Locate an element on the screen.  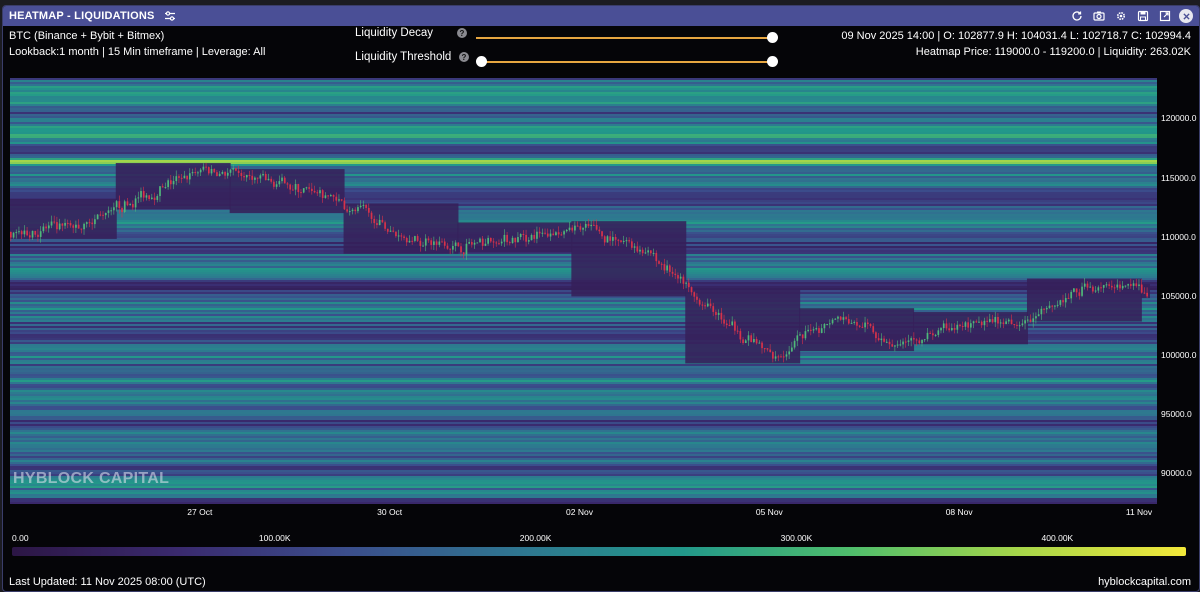
liquidity-decay-handle is located at coordinates (772, 37).